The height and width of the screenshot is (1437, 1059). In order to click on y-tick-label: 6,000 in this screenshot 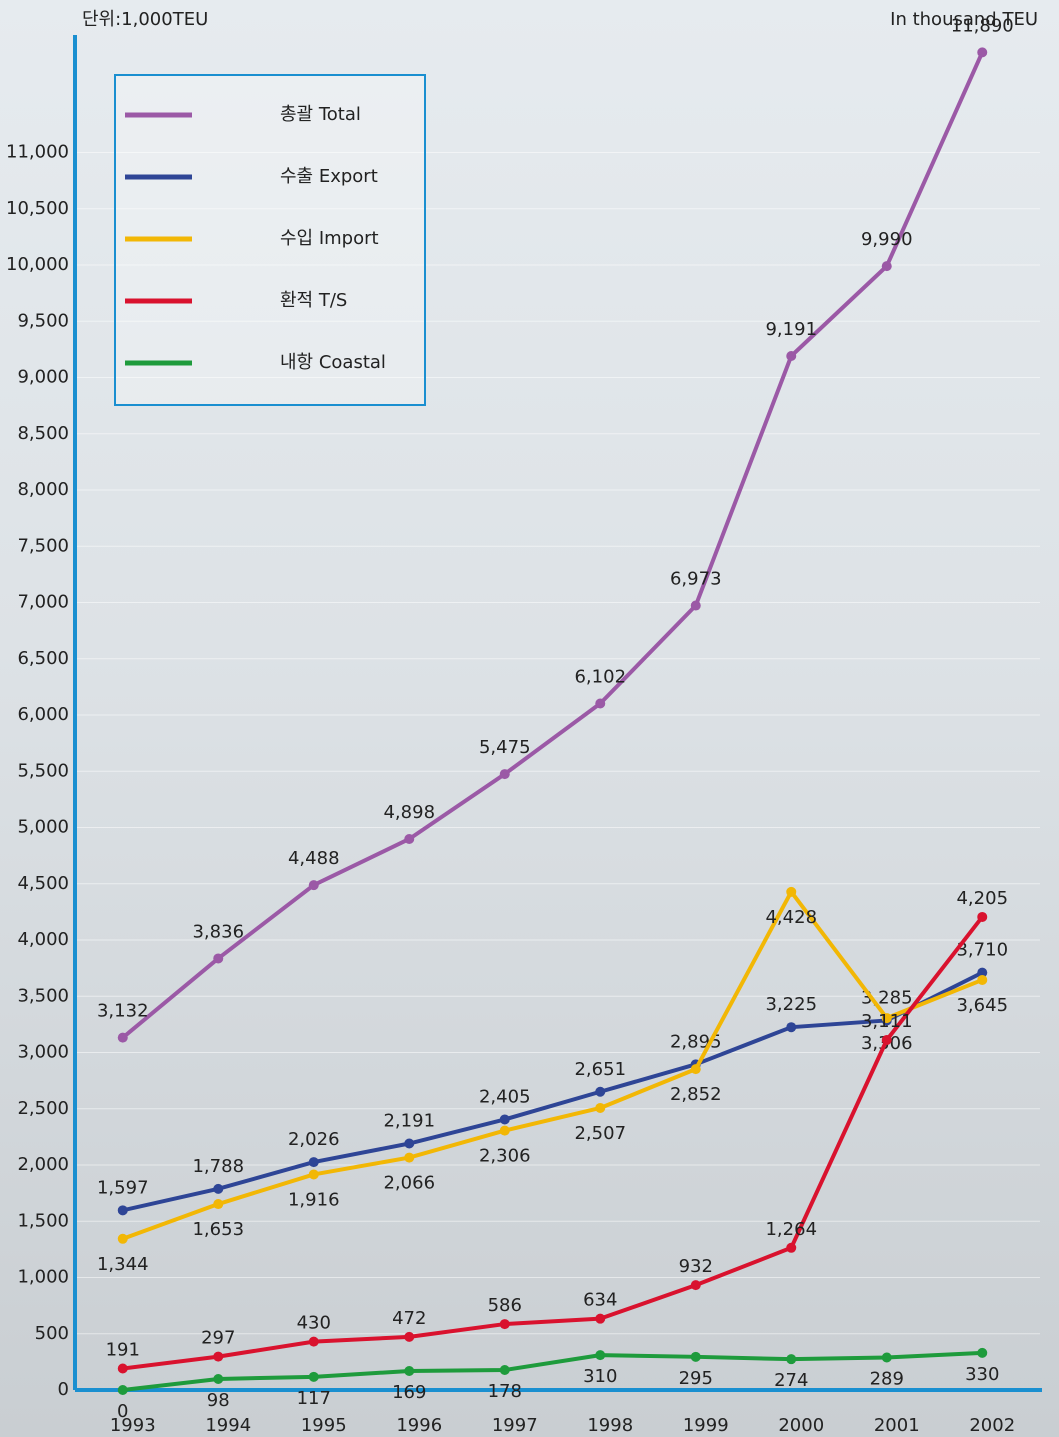, I will do `click(43, 714)`.